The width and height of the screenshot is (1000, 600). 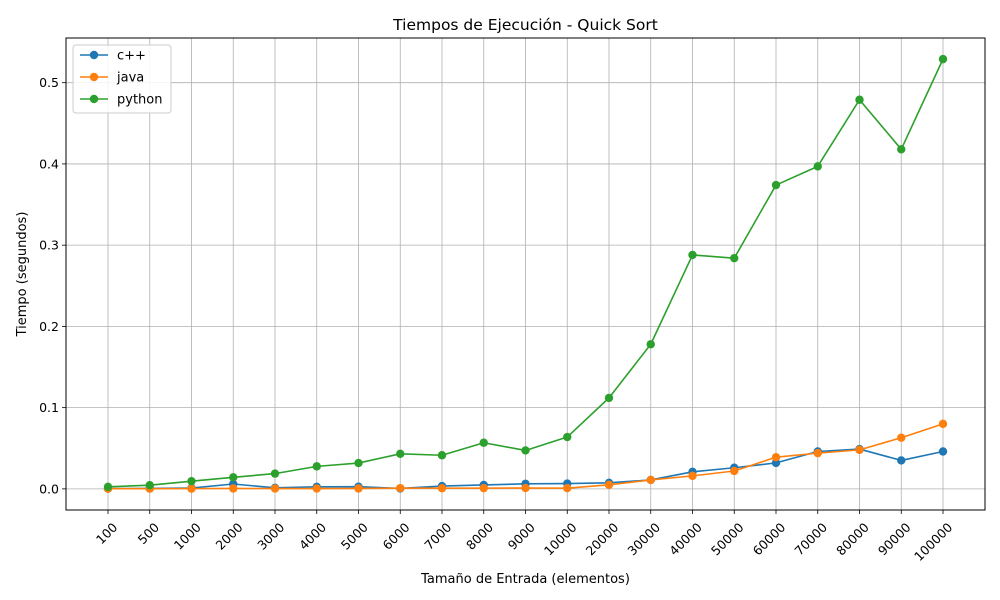 I want to click on x-tick-label: 7000, so click(x=437, y=536).